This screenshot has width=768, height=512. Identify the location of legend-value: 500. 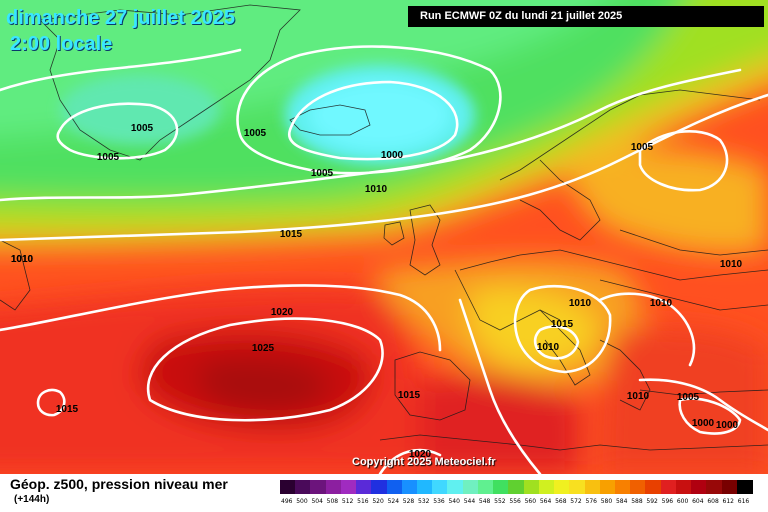
(302, 501).